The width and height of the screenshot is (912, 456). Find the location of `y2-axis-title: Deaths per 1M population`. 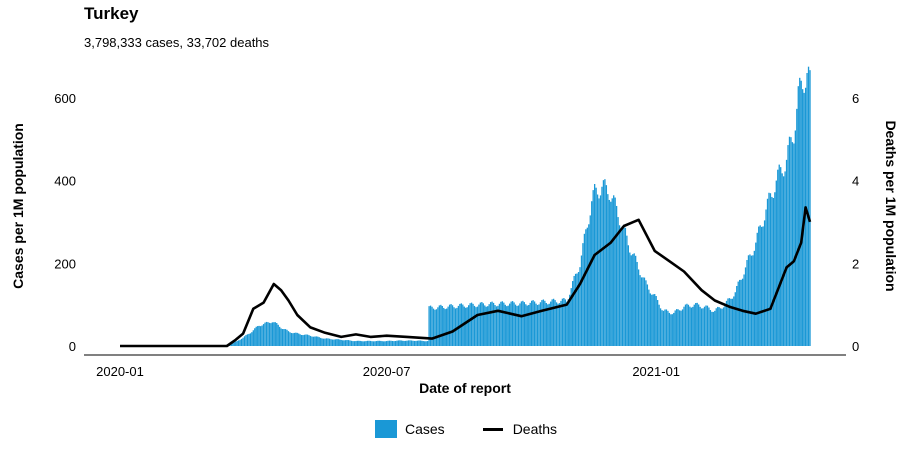

y2-axis-title: Deaths per 1M population is located at coordinates (891, 205).